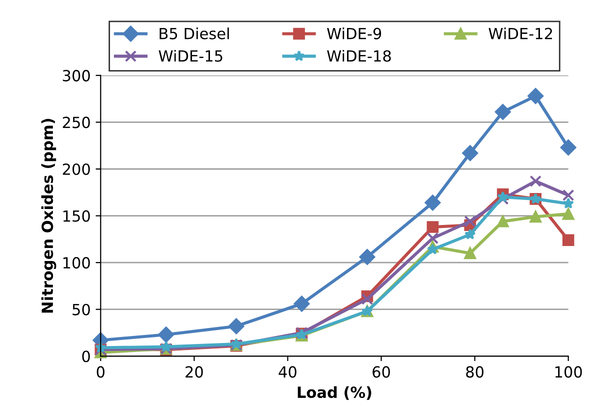 Image resolution: width=592 pixels, height=419 pixels. What do you see at coordinates (520, 34) in the screenshot?
I see `legend-label: WiDE-12` at bounding box center [520, 34].